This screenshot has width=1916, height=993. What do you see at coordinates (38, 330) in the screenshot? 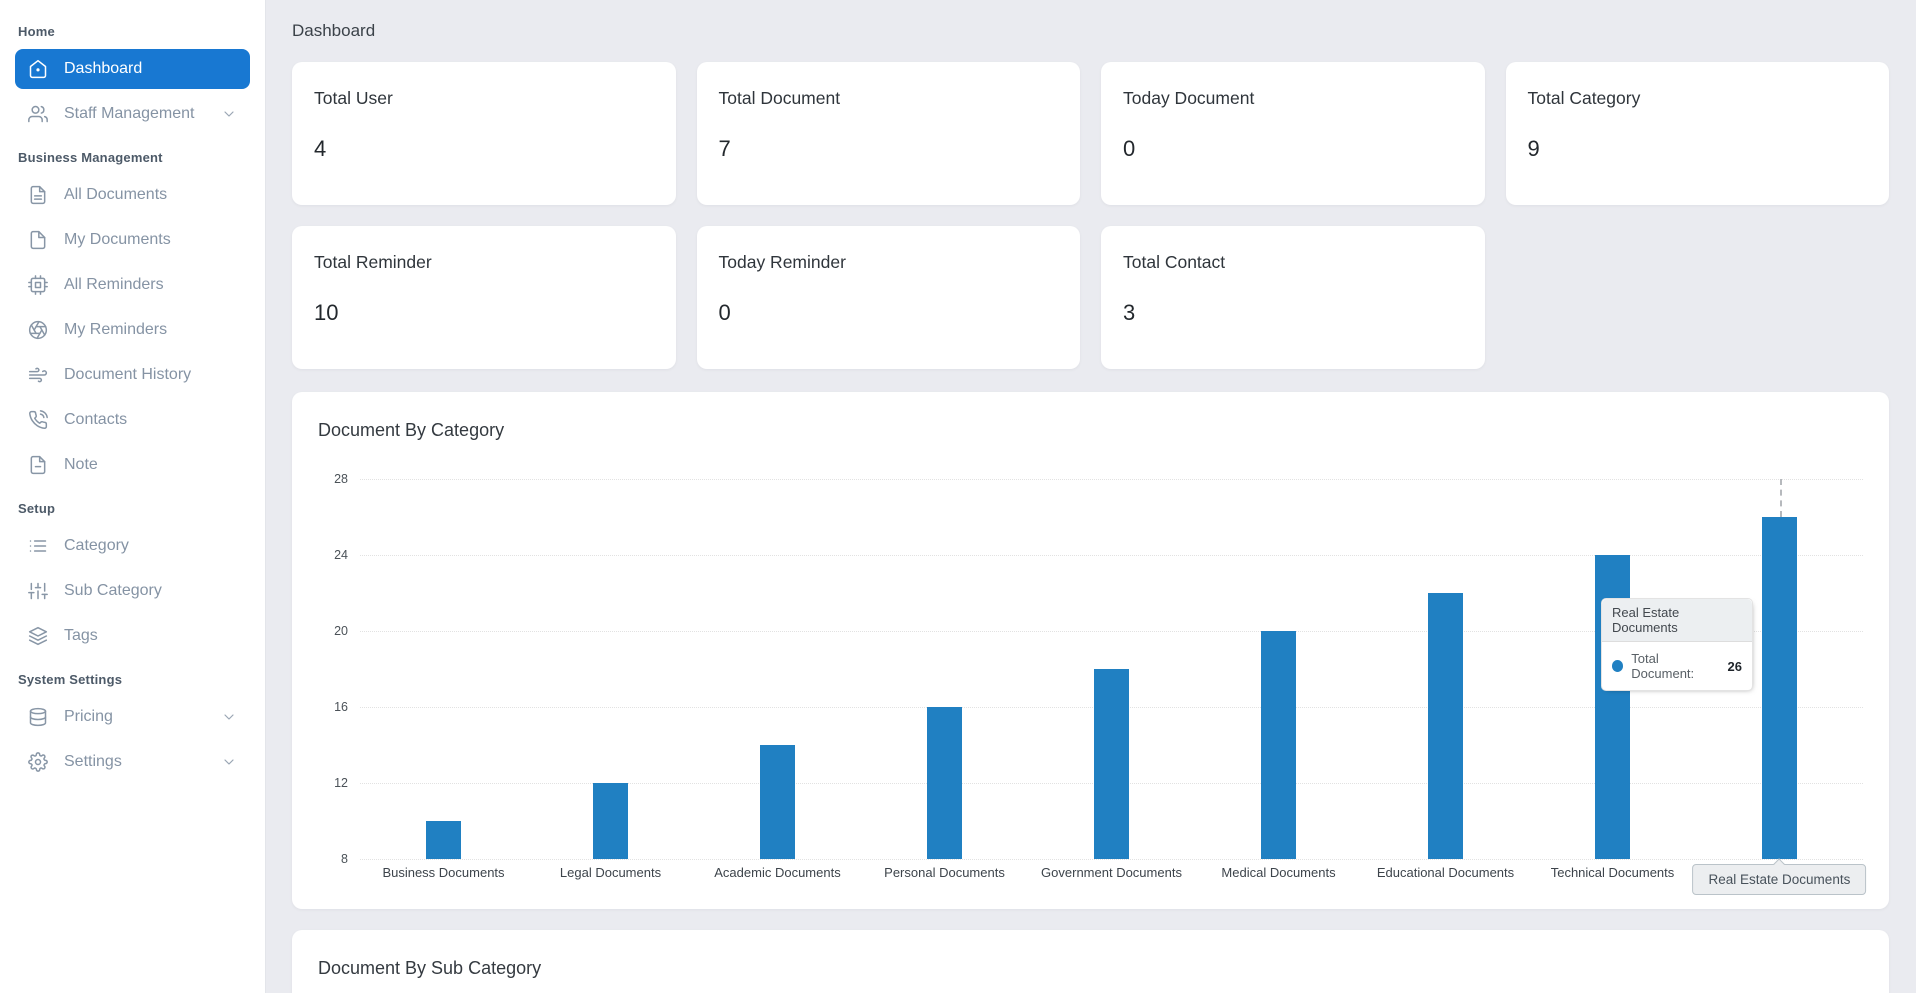
I see `aperture-icon` at bounding box center [38, 330].